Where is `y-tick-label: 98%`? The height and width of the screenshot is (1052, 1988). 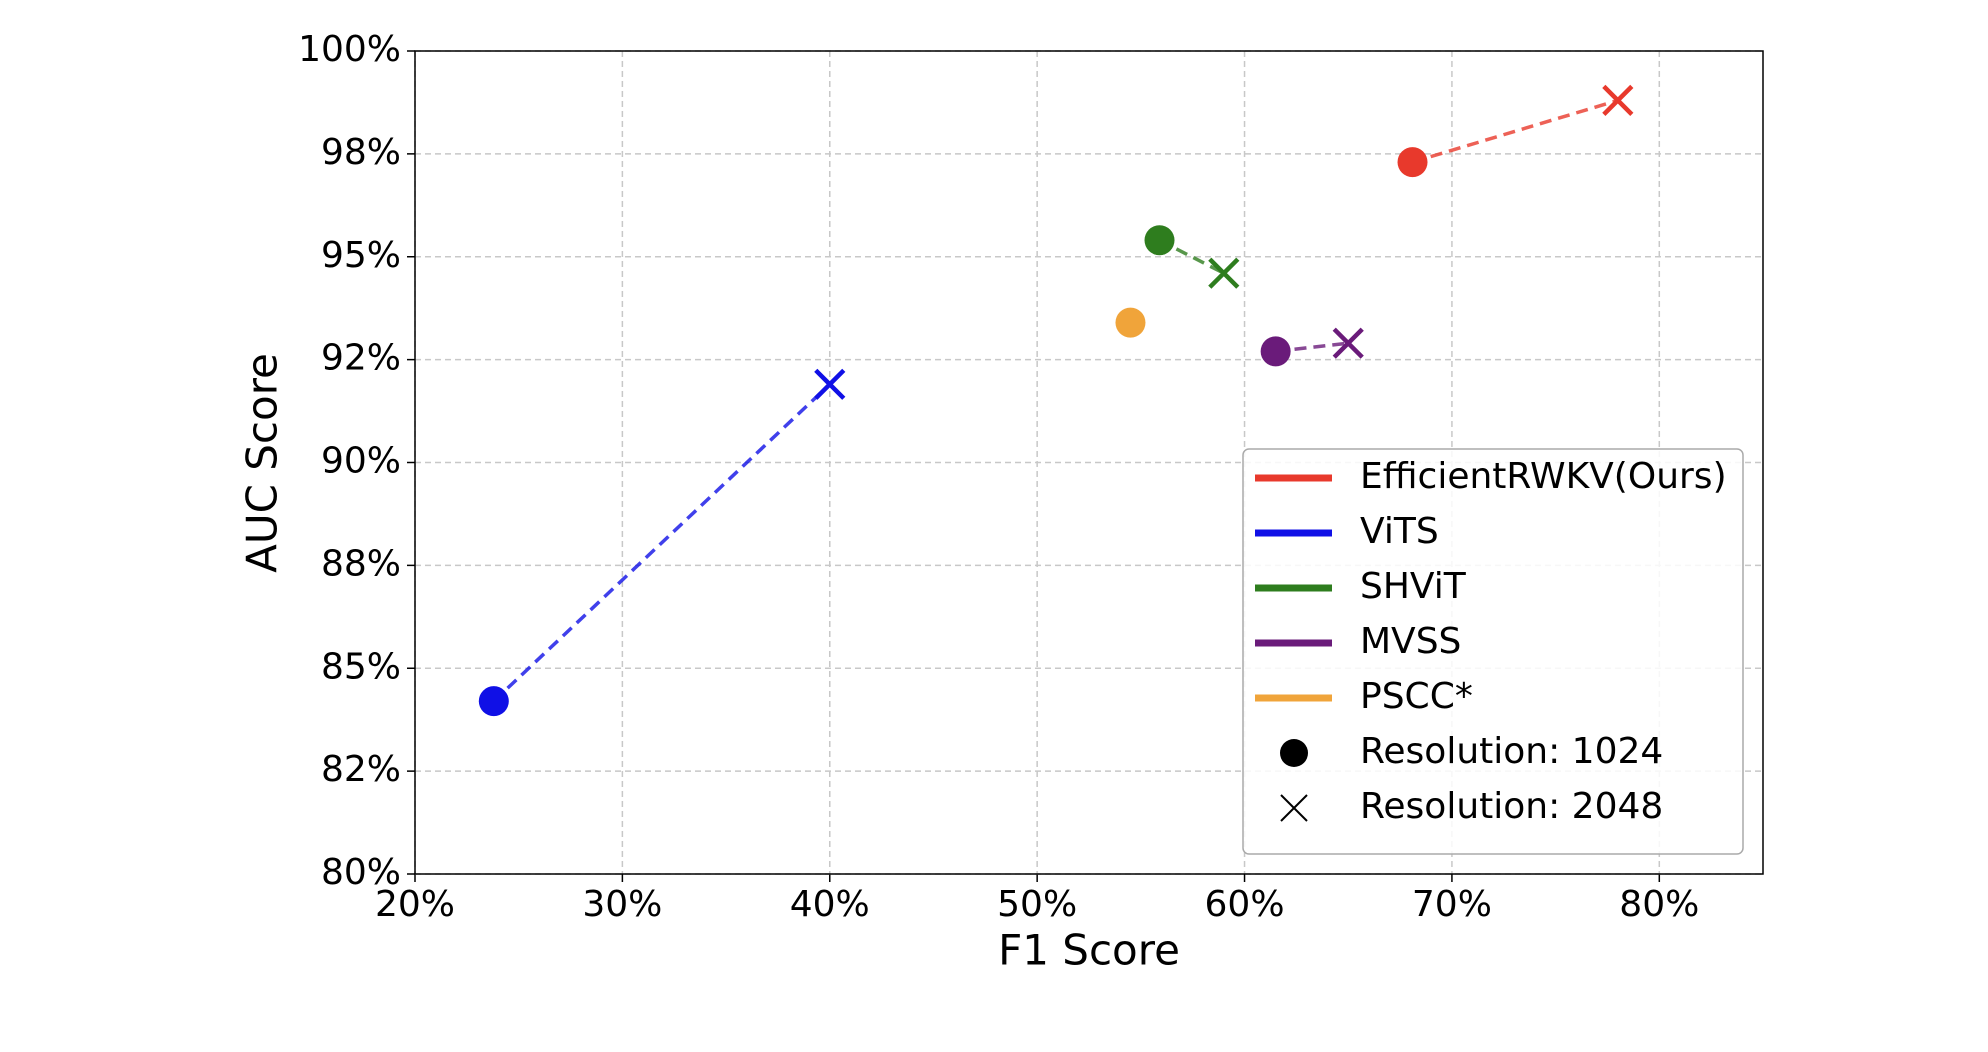
y-tick-label: 98% is located at coordinates (361, 152).